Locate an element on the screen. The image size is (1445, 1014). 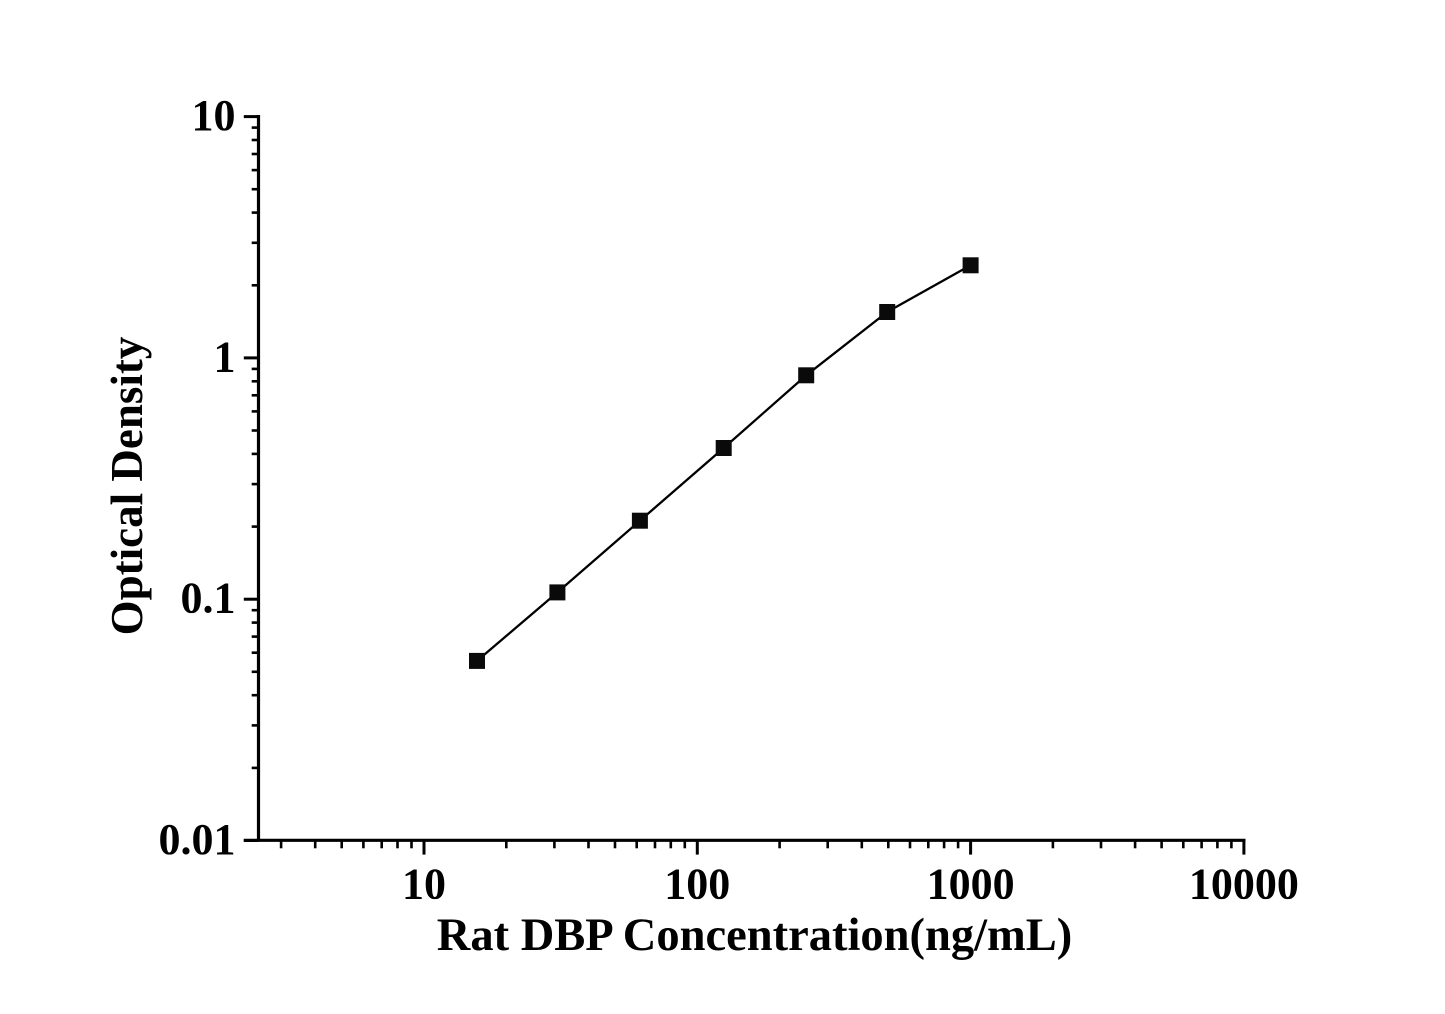
svg-text: Optical Density is located at coordinates (127, 485).